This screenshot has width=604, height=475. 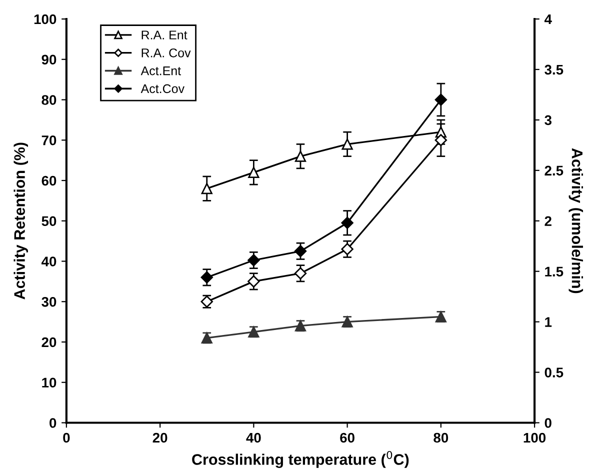 I want to click on y2-tick-label: 3.5, so click(x=554, y=69).